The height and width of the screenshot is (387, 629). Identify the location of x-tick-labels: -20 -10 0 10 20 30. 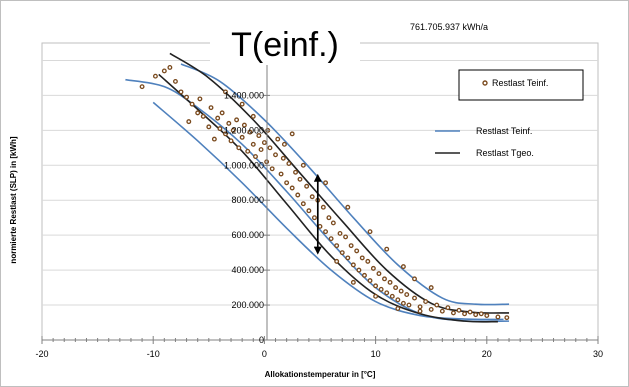
(319, 354).